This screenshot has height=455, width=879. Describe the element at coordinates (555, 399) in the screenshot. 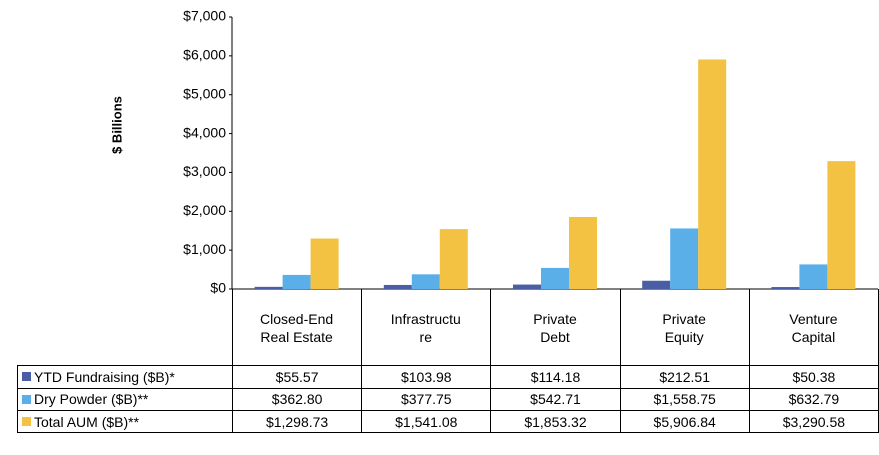

I see `table-value: $542.71` at that location.